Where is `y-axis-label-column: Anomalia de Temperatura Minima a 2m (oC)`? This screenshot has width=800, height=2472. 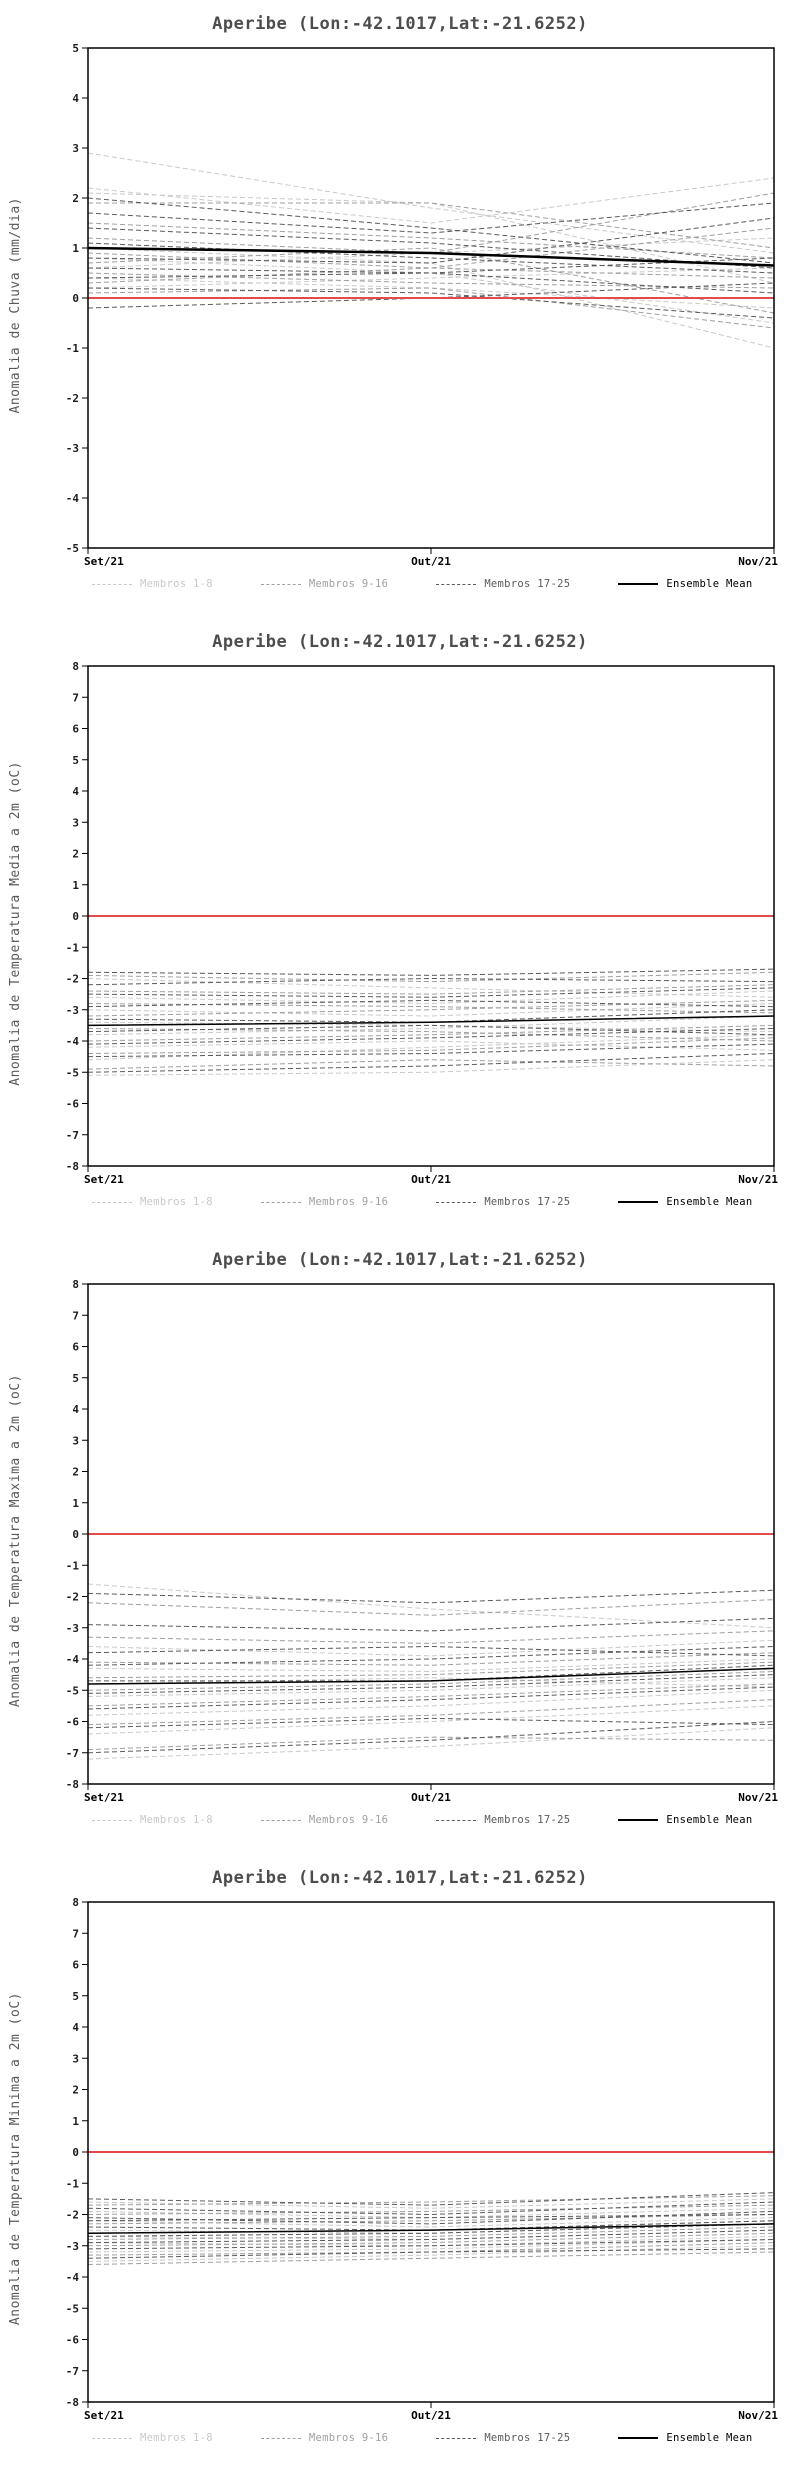 y-axis-label-column: Anomalia de Temperatura Minima a 2m (oC) is located at coordinates (15, 2159).